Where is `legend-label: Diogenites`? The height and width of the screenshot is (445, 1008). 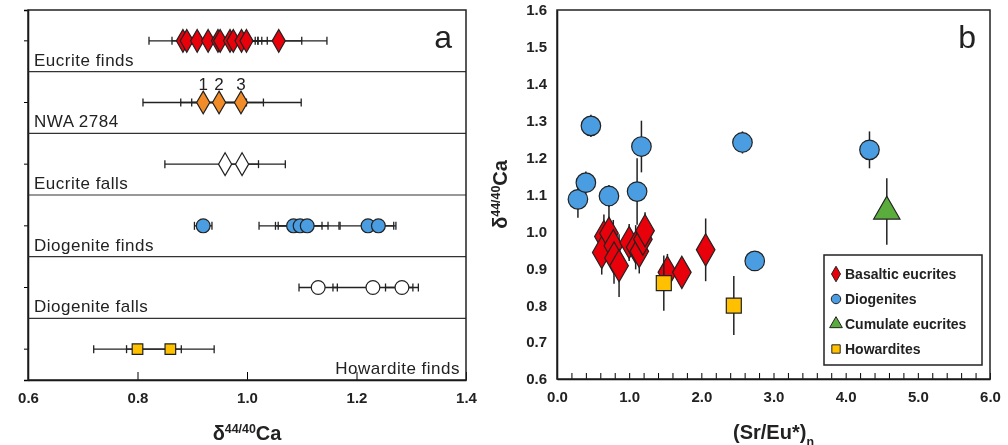
legend-label: Diogenites is located at coordinates (881, 299).